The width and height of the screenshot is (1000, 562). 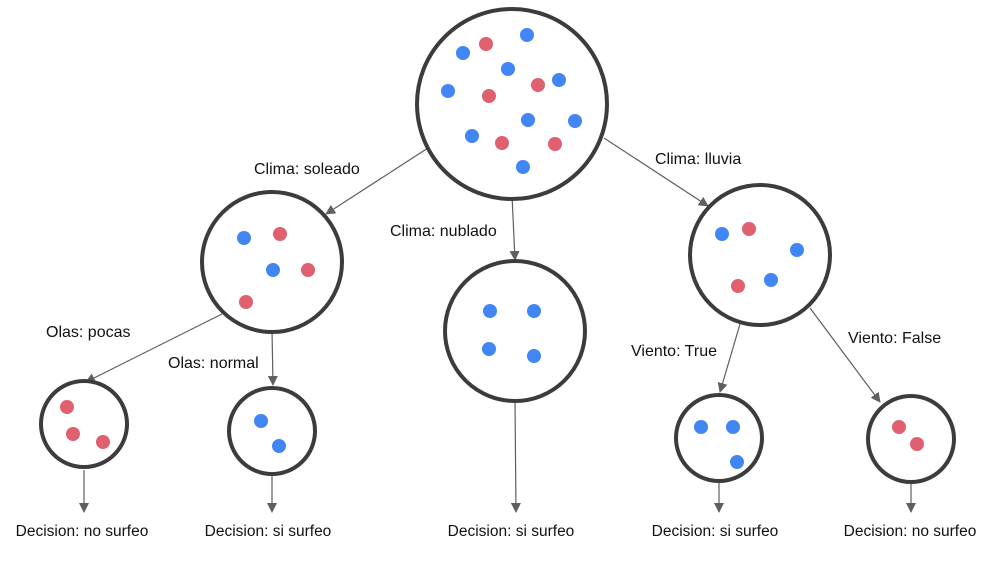 I want to click on node-normal, so click(x=272, y=431).